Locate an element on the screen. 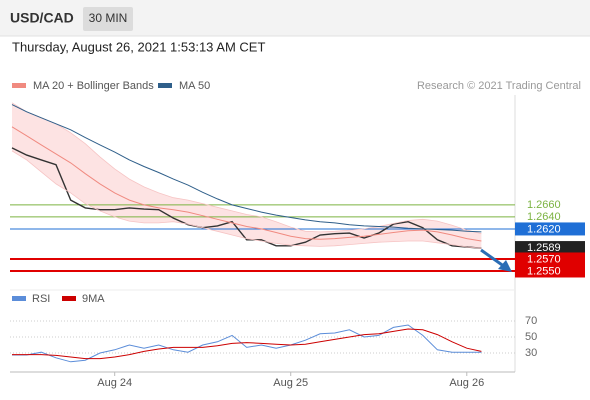 The width and height of the screenshot is (590, 400). legend-label: RSI is located at coordinates (41, 299).